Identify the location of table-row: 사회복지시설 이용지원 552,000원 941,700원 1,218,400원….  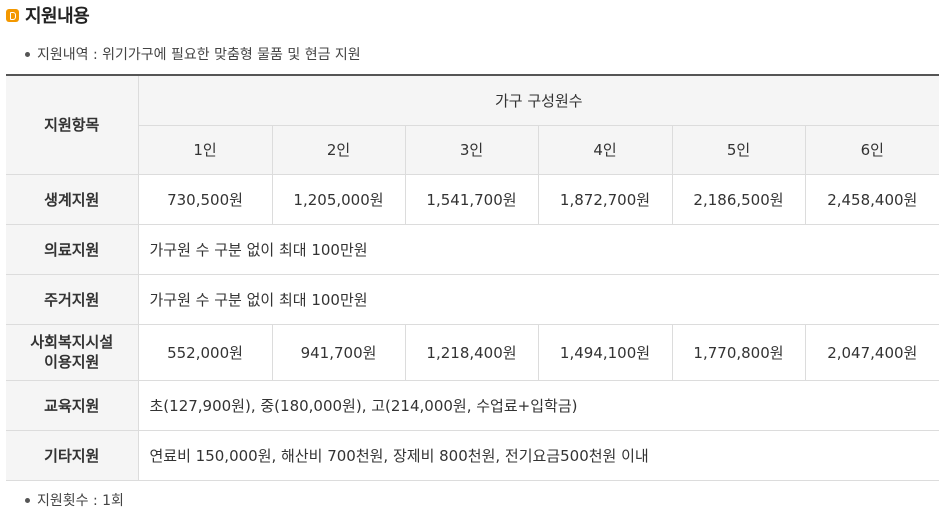
(473, 352).